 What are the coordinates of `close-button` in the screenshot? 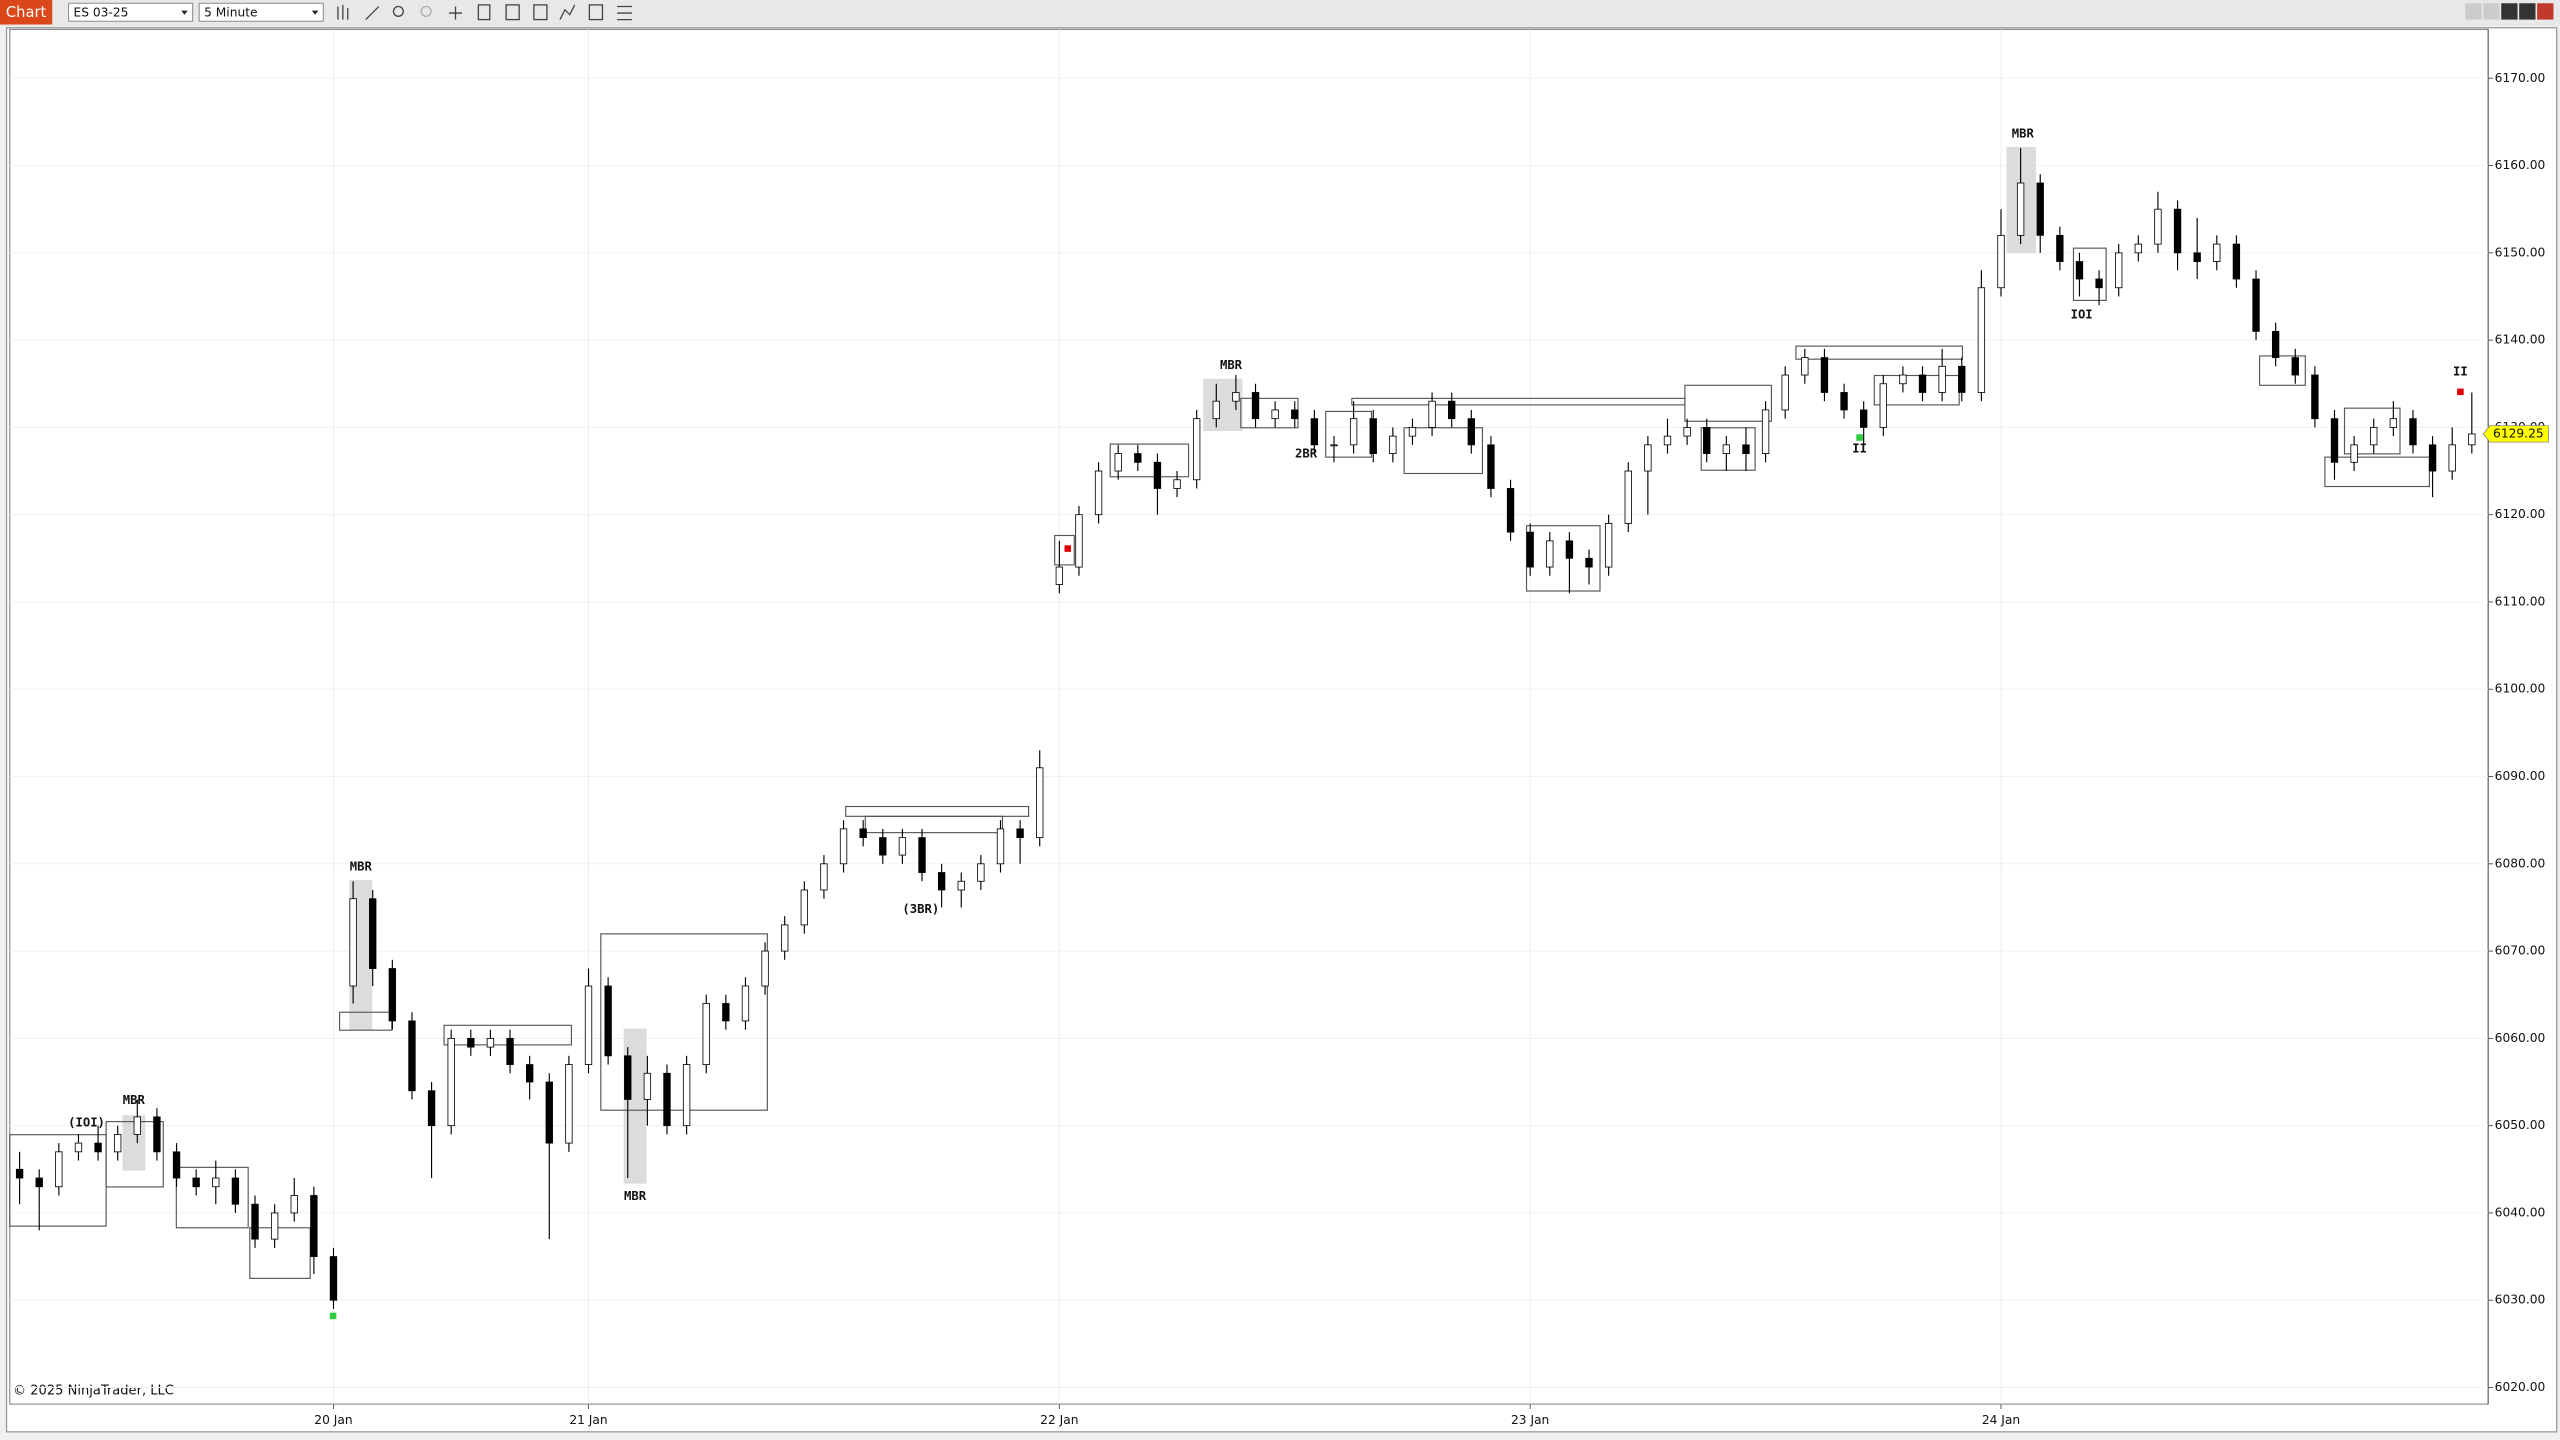 It's located at (2545, 11).